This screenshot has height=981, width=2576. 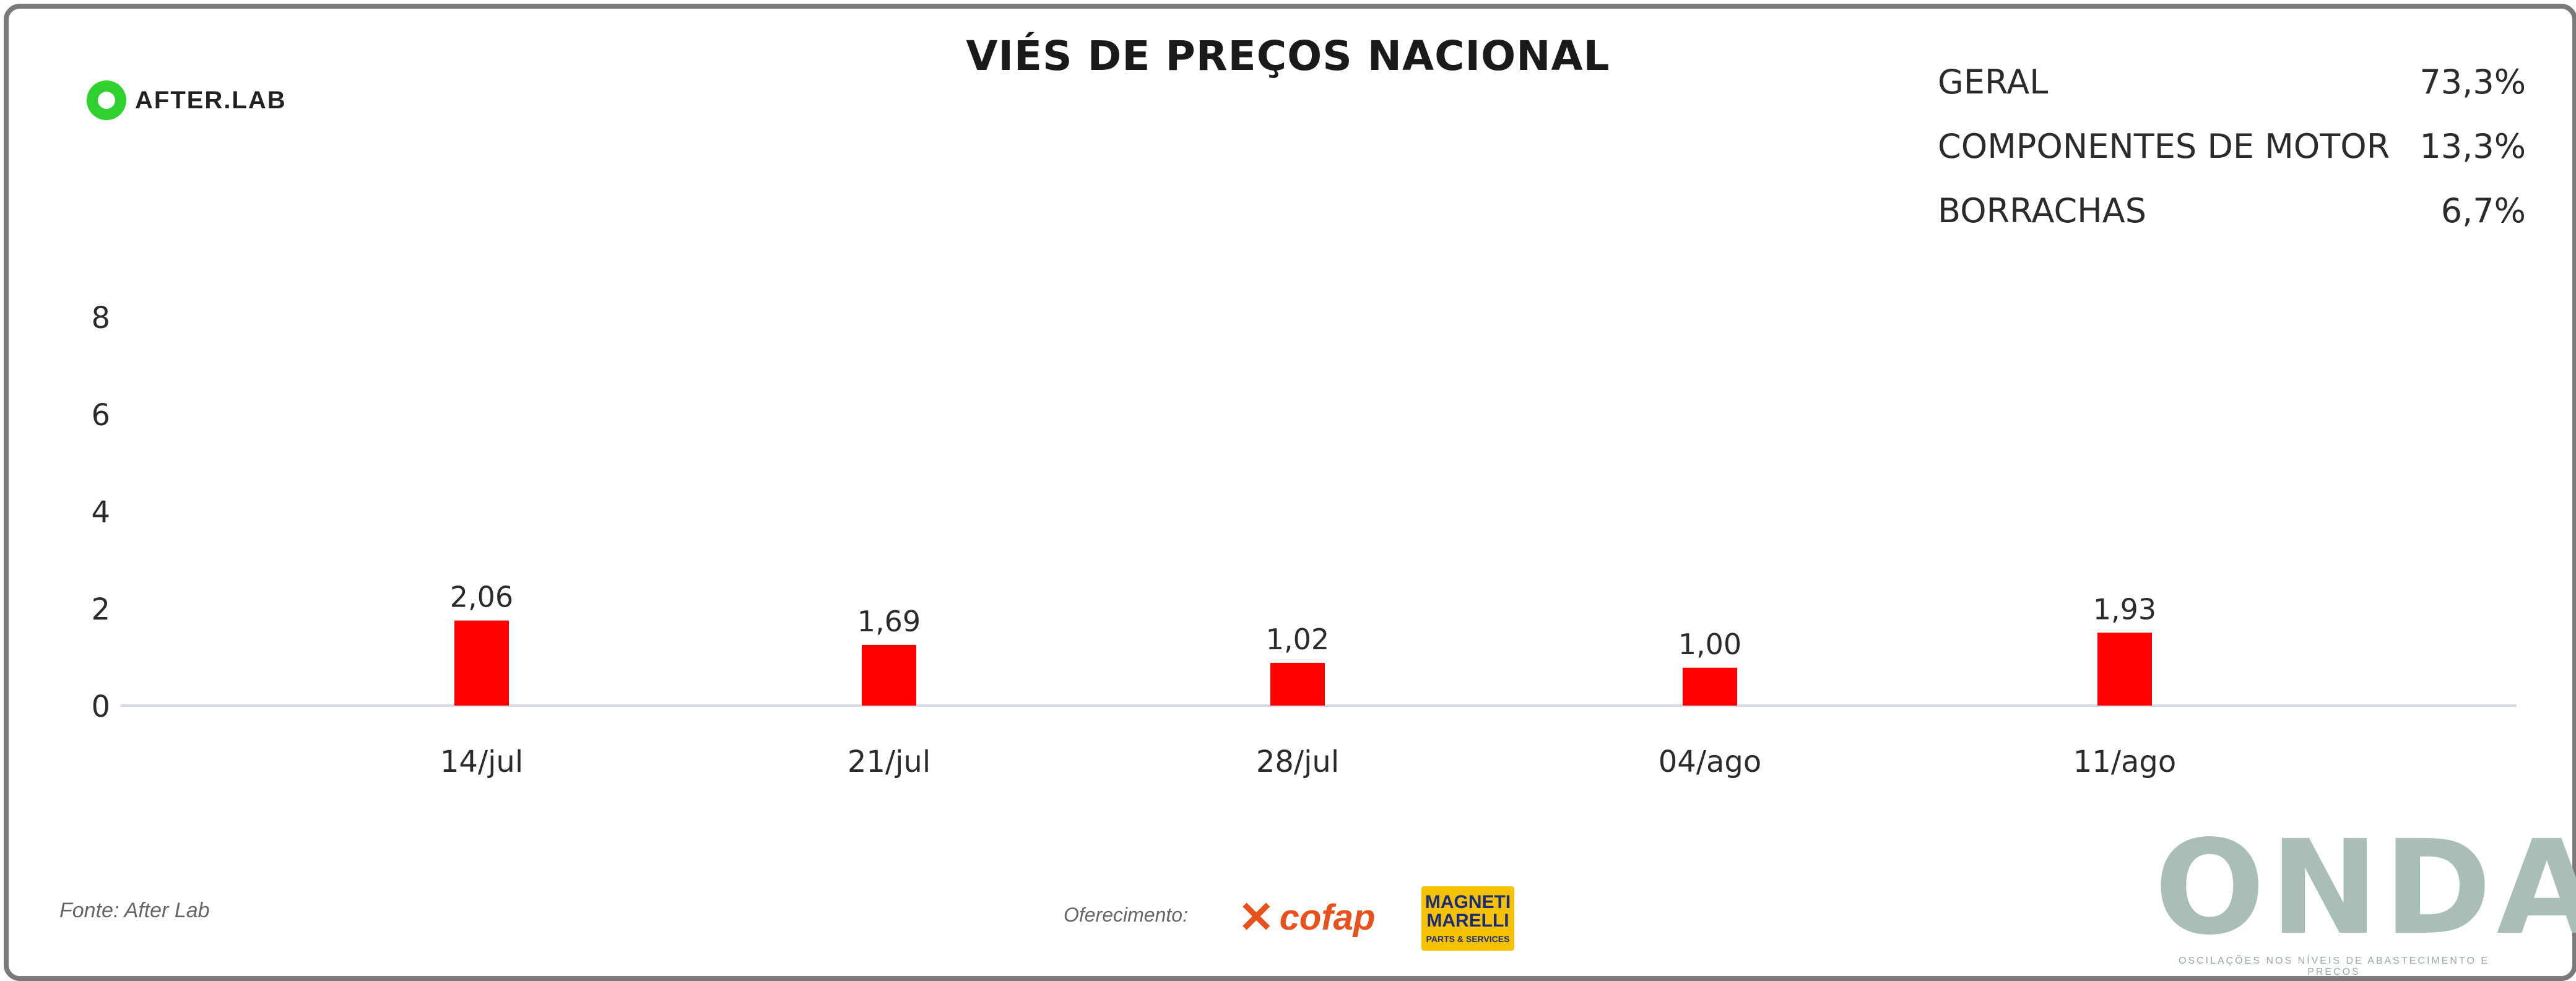 What do you see at coordinates (1297, 762) in the screenshot?
I see `x-tick-label: 28/jul` at bounding box center [1297, 762].